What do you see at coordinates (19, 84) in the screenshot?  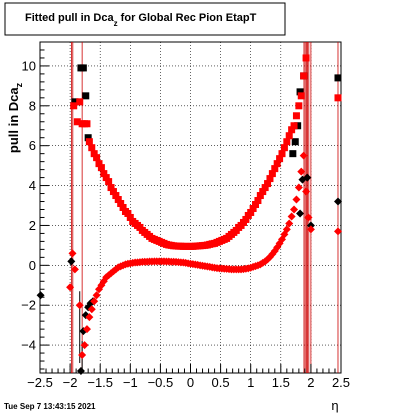 I see `y-axis-label-subscript: z` at bounding box center [19, 84].